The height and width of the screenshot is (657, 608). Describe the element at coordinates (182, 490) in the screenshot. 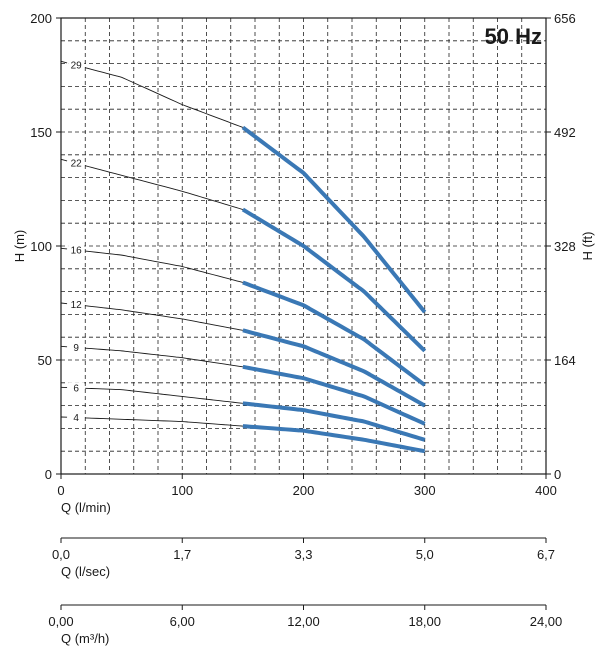

I see `x-tick-label: 100` at that location.